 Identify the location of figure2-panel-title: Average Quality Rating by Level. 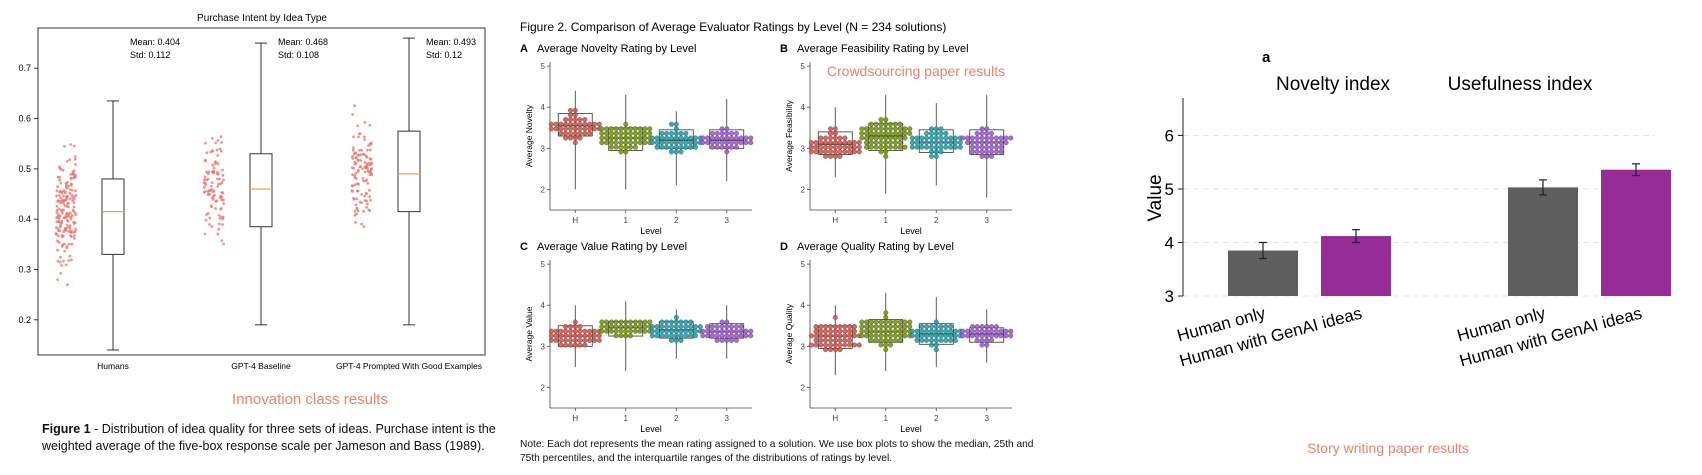
(875, 247).